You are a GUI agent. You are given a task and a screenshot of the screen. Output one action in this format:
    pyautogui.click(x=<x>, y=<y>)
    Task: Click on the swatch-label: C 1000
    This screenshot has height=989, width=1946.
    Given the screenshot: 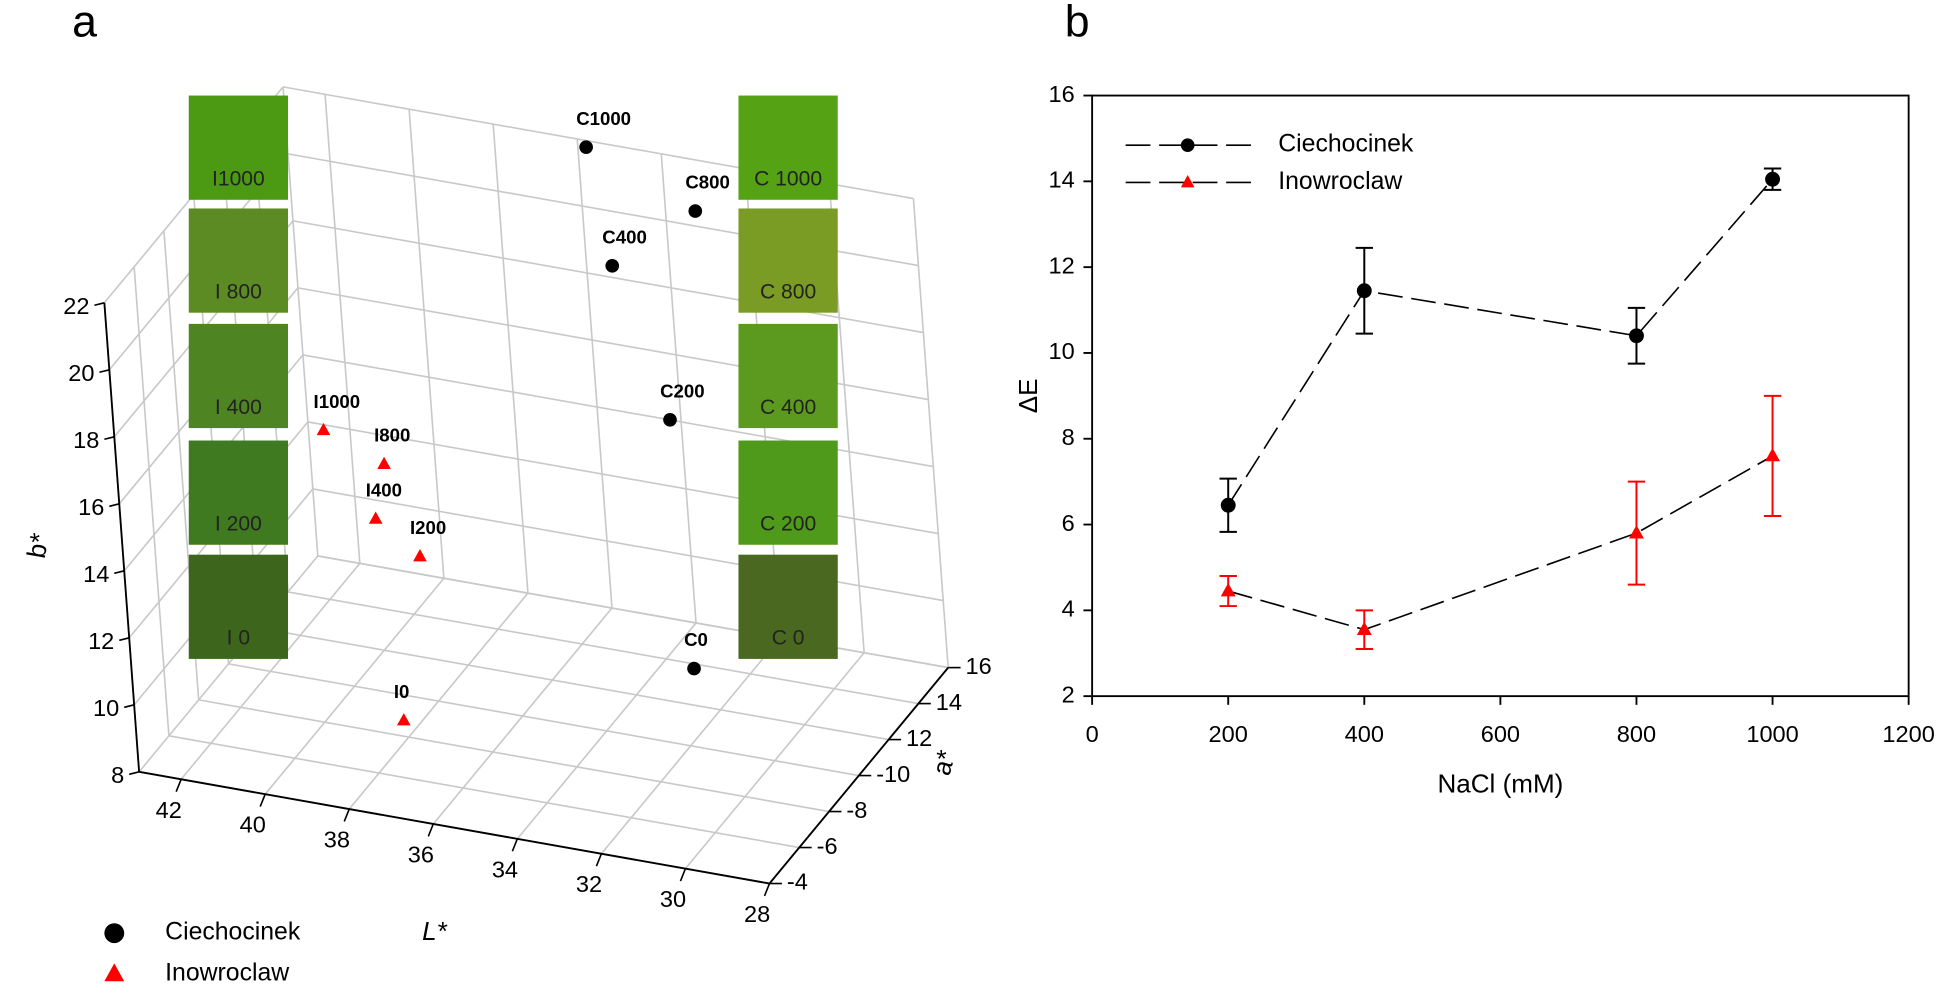 What is the action you would take?
    pyautogui.click(x=788, y=179)
    